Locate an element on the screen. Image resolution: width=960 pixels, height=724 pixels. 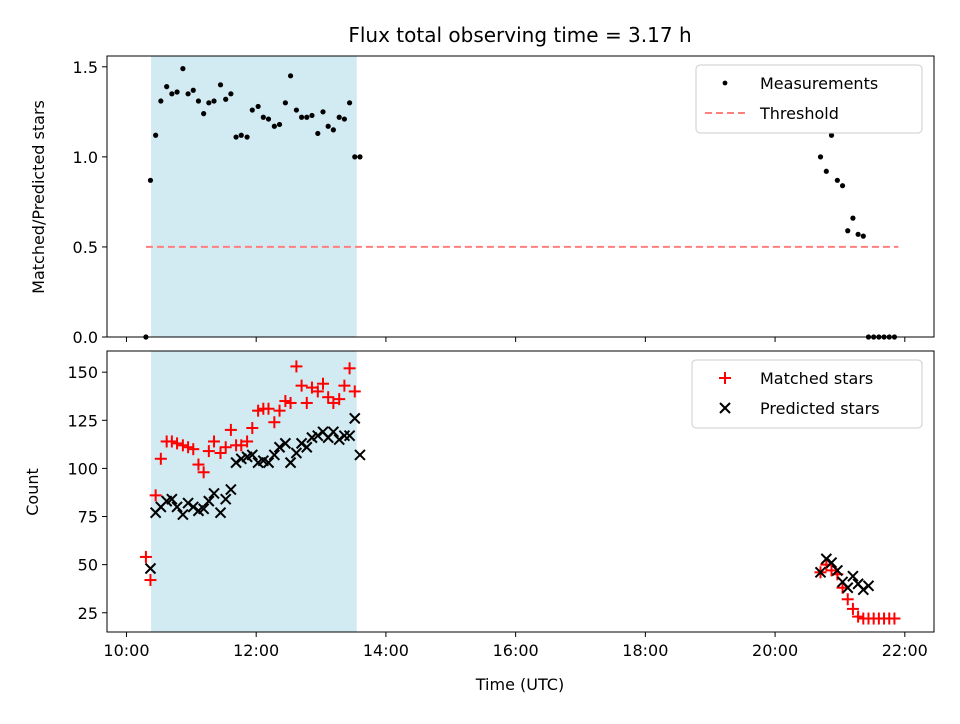
ratio-observing-window is located at coordinates (254, 196).